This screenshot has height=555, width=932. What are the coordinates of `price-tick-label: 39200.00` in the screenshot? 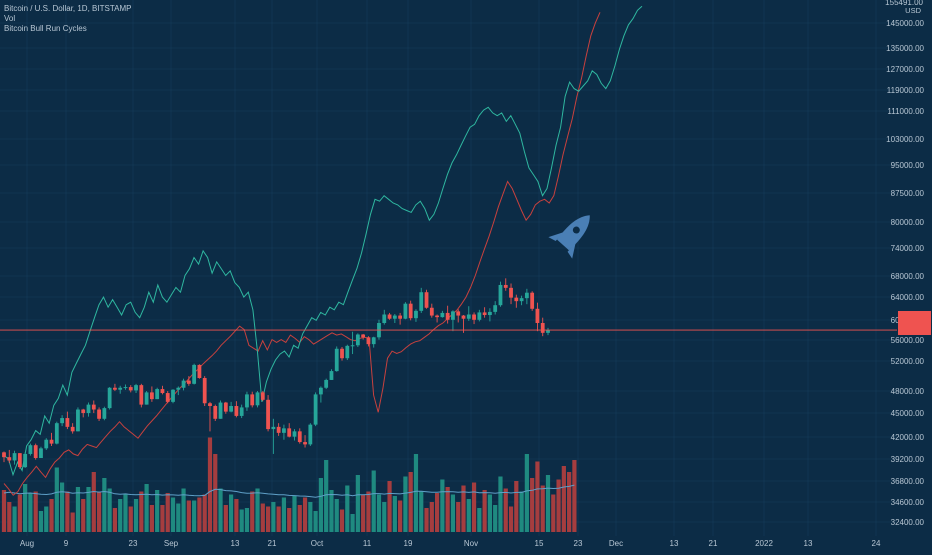 It's located at (908, 459).